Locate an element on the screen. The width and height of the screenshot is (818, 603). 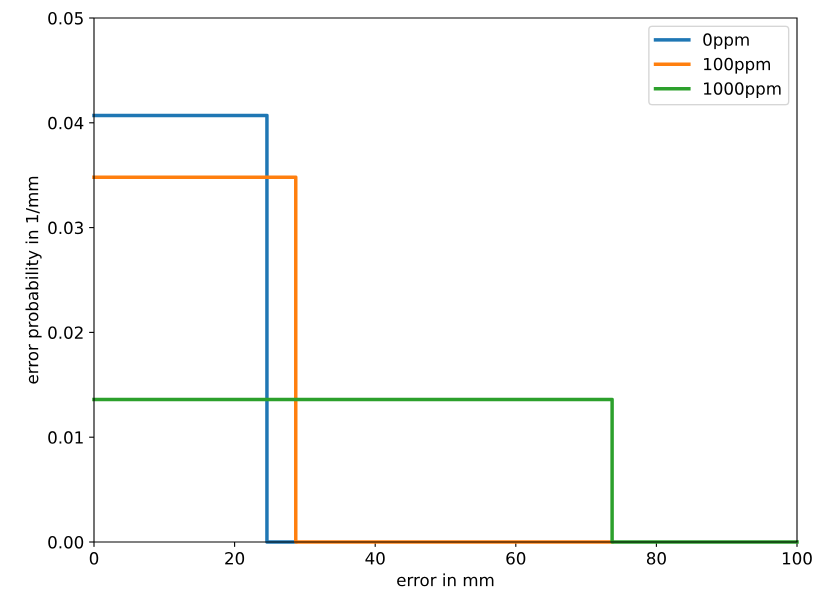
x-tick-label: 80 is located at coordinates (656, 558).